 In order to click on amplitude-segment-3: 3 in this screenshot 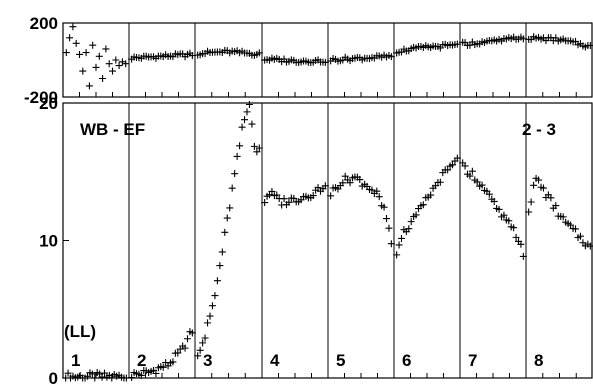, I will do `click(228, 235)`.